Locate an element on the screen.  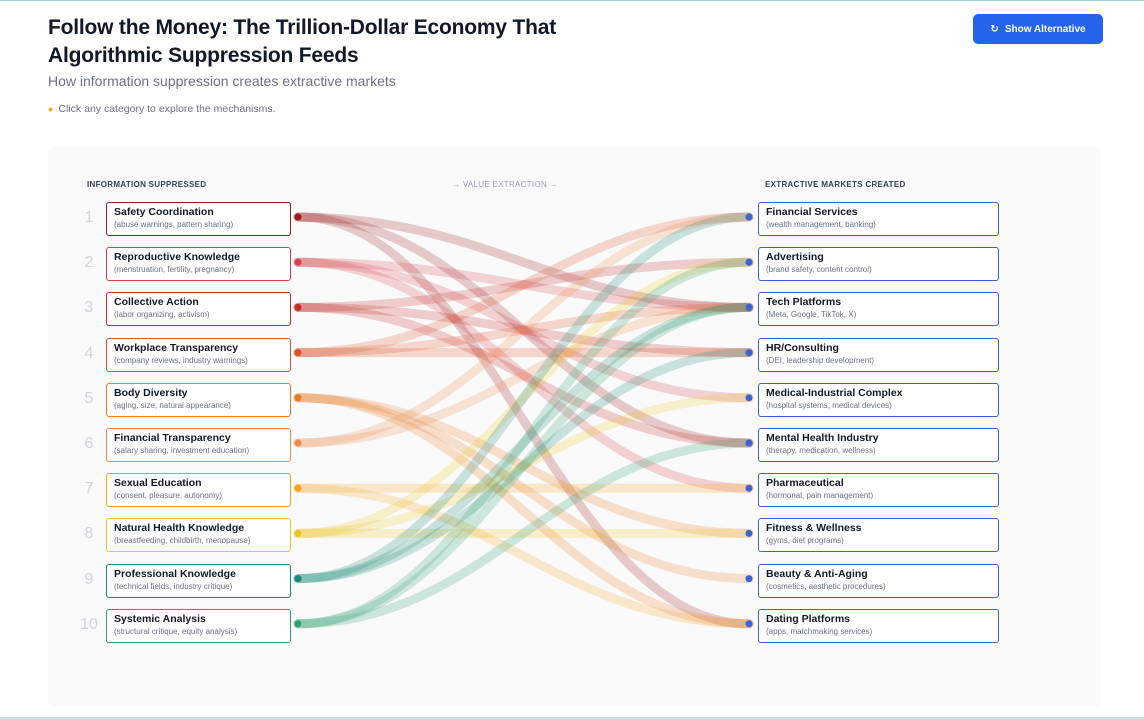
middle-column-header: → VALUE EXTRACTION → is located at coordinates (505, 184).